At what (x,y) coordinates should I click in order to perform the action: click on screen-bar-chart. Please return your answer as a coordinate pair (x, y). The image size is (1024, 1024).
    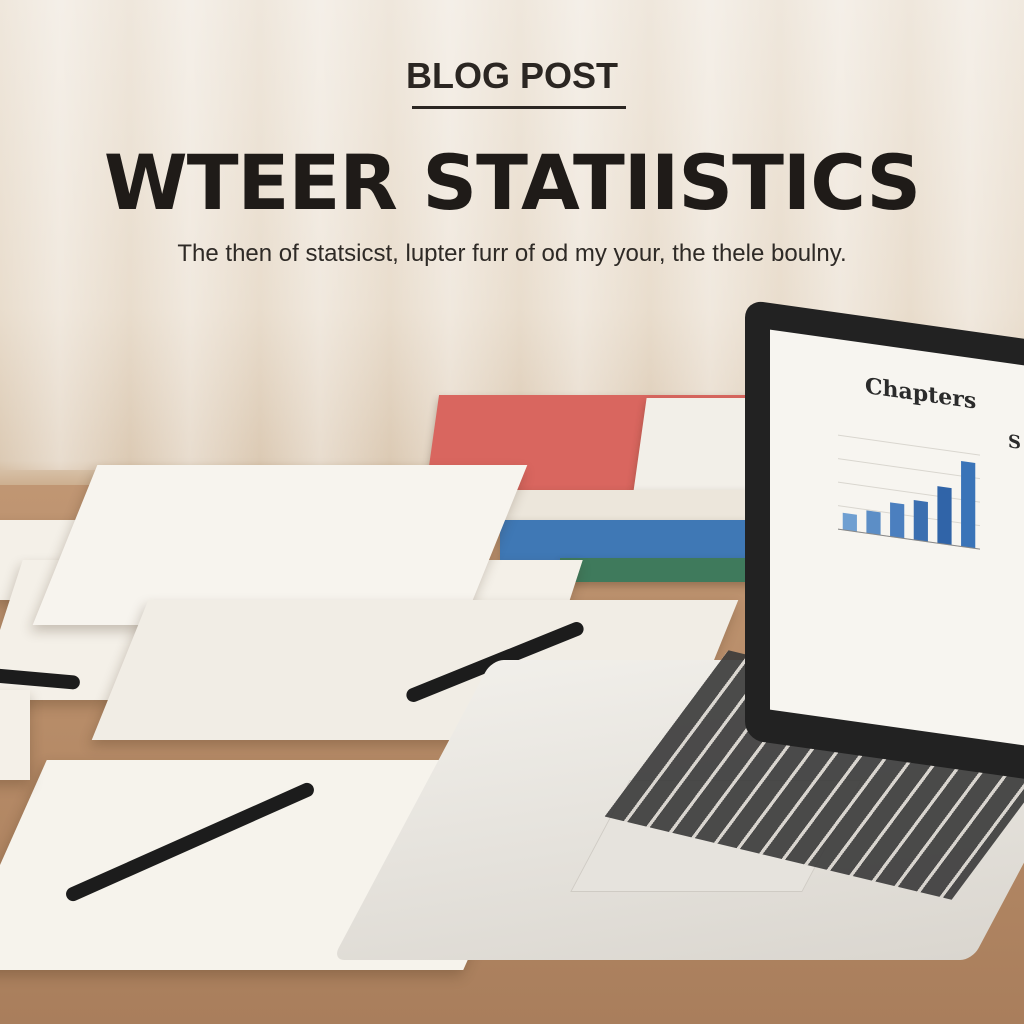
    Looking at the image, I should click on (909, 492).